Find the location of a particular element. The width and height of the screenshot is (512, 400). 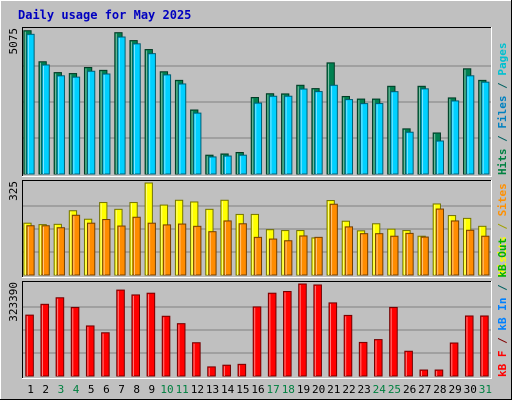

x-tick-label: 26 is located at coordinates (409, 389).